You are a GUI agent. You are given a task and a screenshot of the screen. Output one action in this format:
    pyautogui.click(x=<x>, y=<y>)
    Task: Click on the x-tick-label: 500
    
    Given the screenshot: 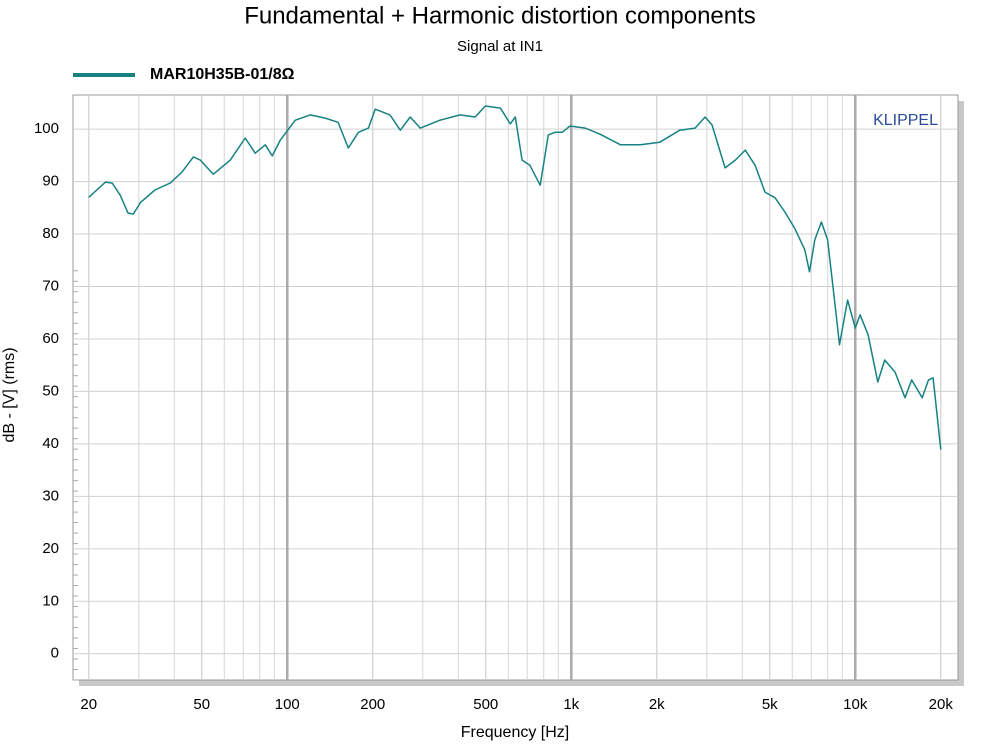 What is the action you would take?
    pyautogui.click(x=485, y=704)
    